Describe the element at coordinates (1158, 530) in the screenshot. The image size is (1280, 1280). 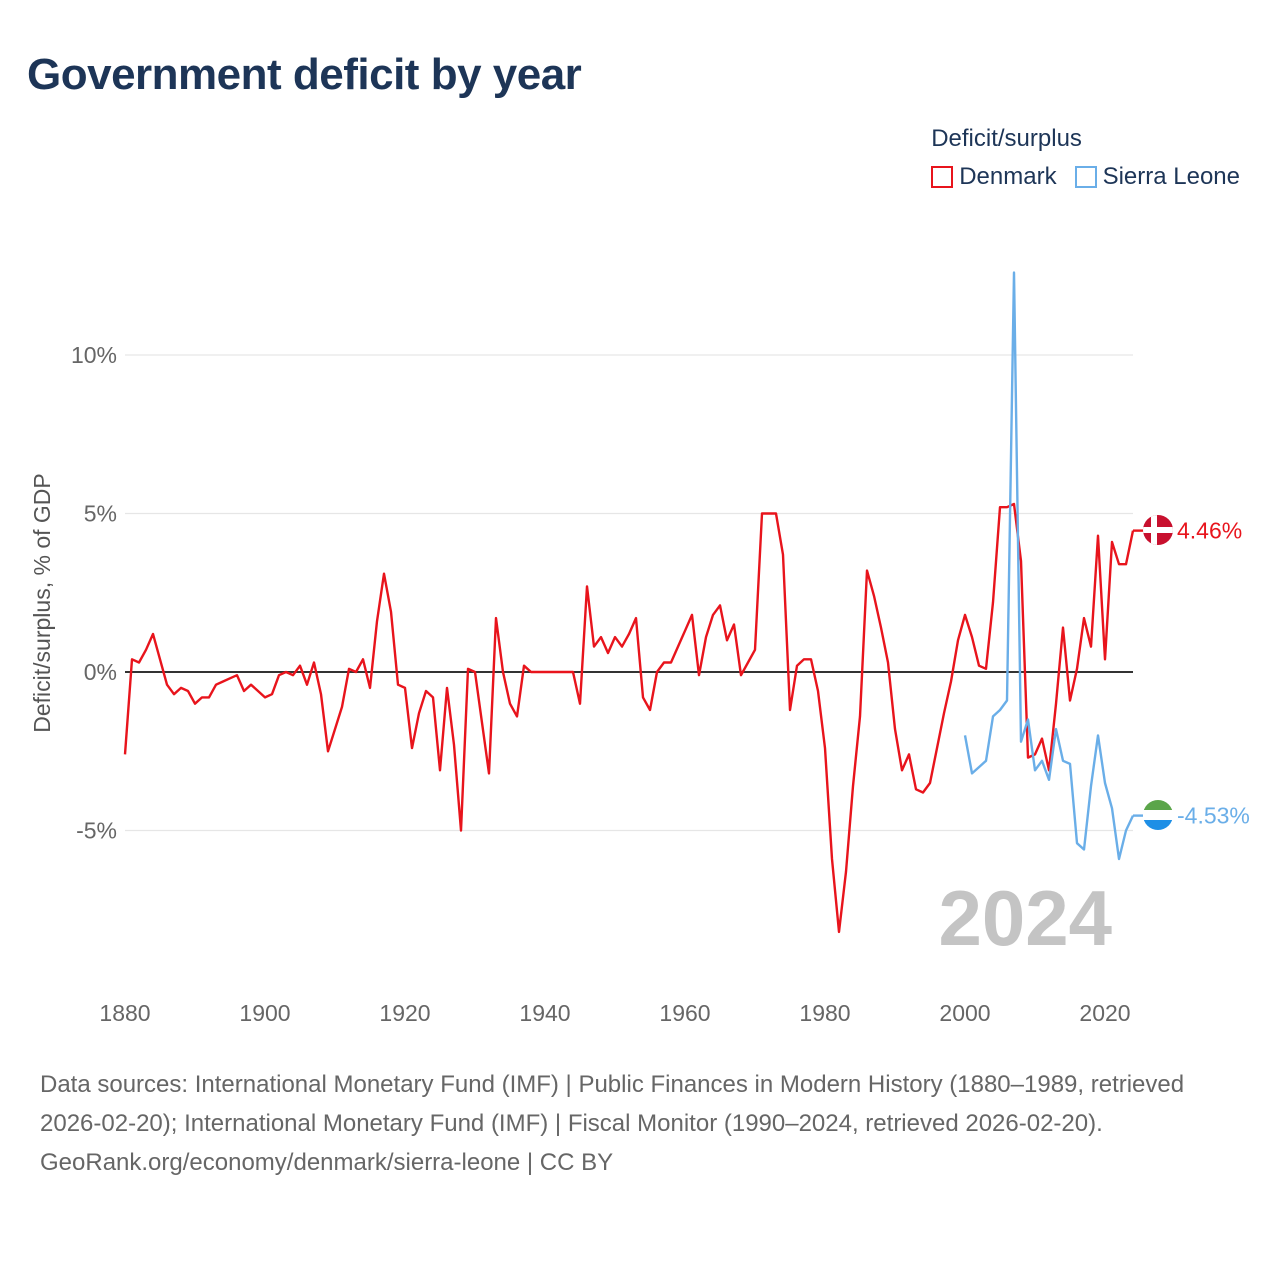
I see `denmark-flag-icon` at that location.